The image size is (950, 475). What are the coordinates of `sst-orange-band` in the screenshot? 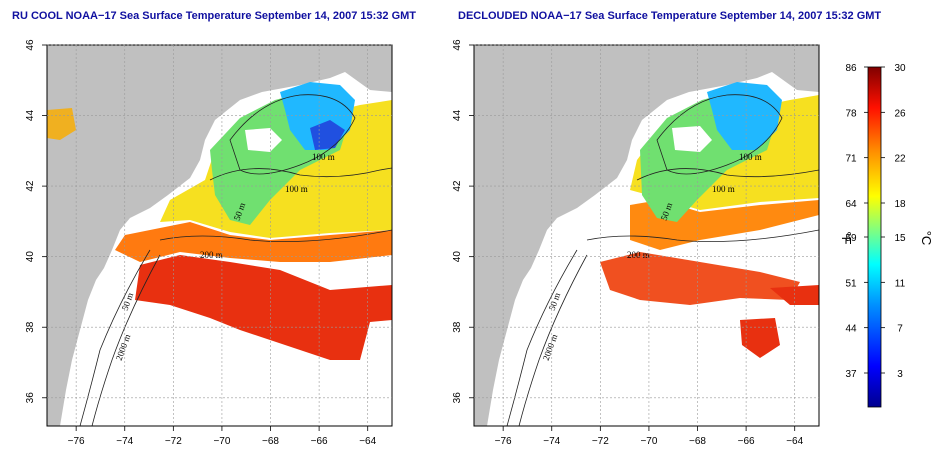 It's located at (253, 242).